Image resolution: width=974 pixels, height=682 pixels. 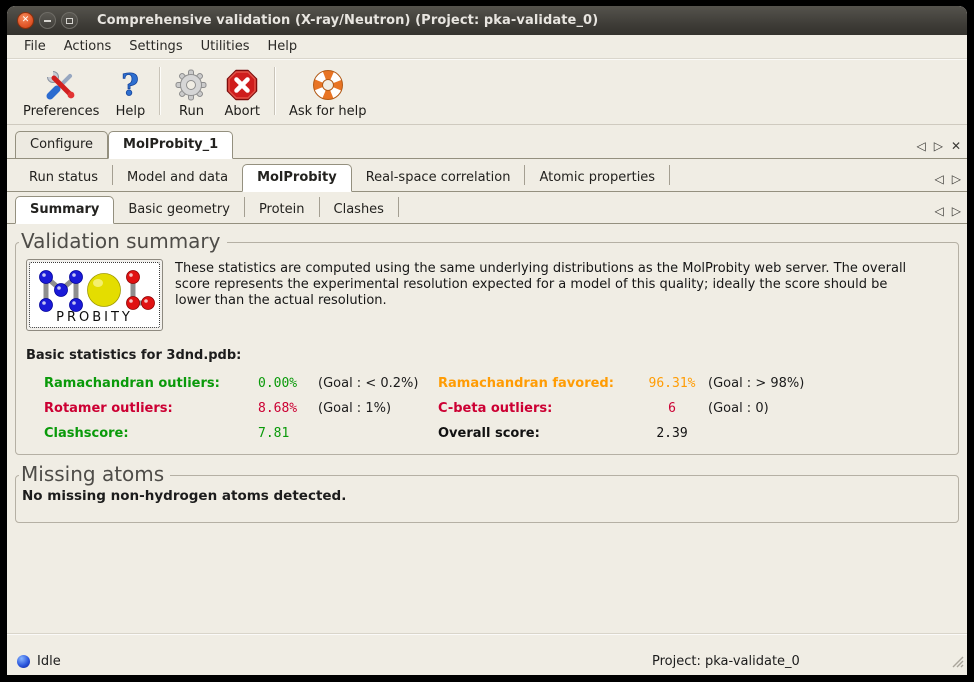 What do you see at coordinates (96, 290) in the screenshot?
I see `mol-spheres-art` at bounding box center [96, 290].